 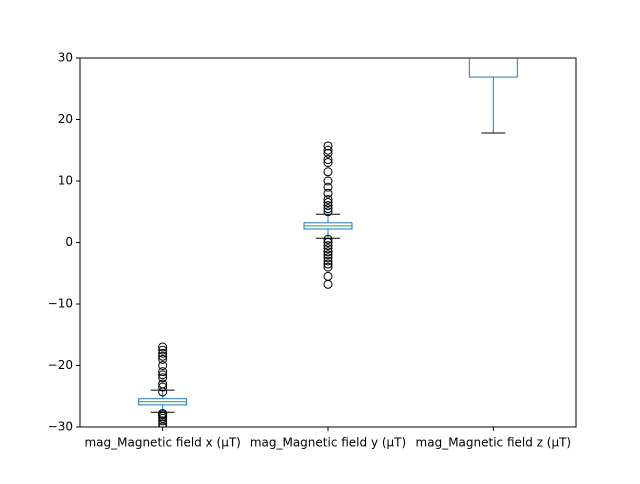 I want to click on y-tick-label: −10, so click(x=60, y=304).